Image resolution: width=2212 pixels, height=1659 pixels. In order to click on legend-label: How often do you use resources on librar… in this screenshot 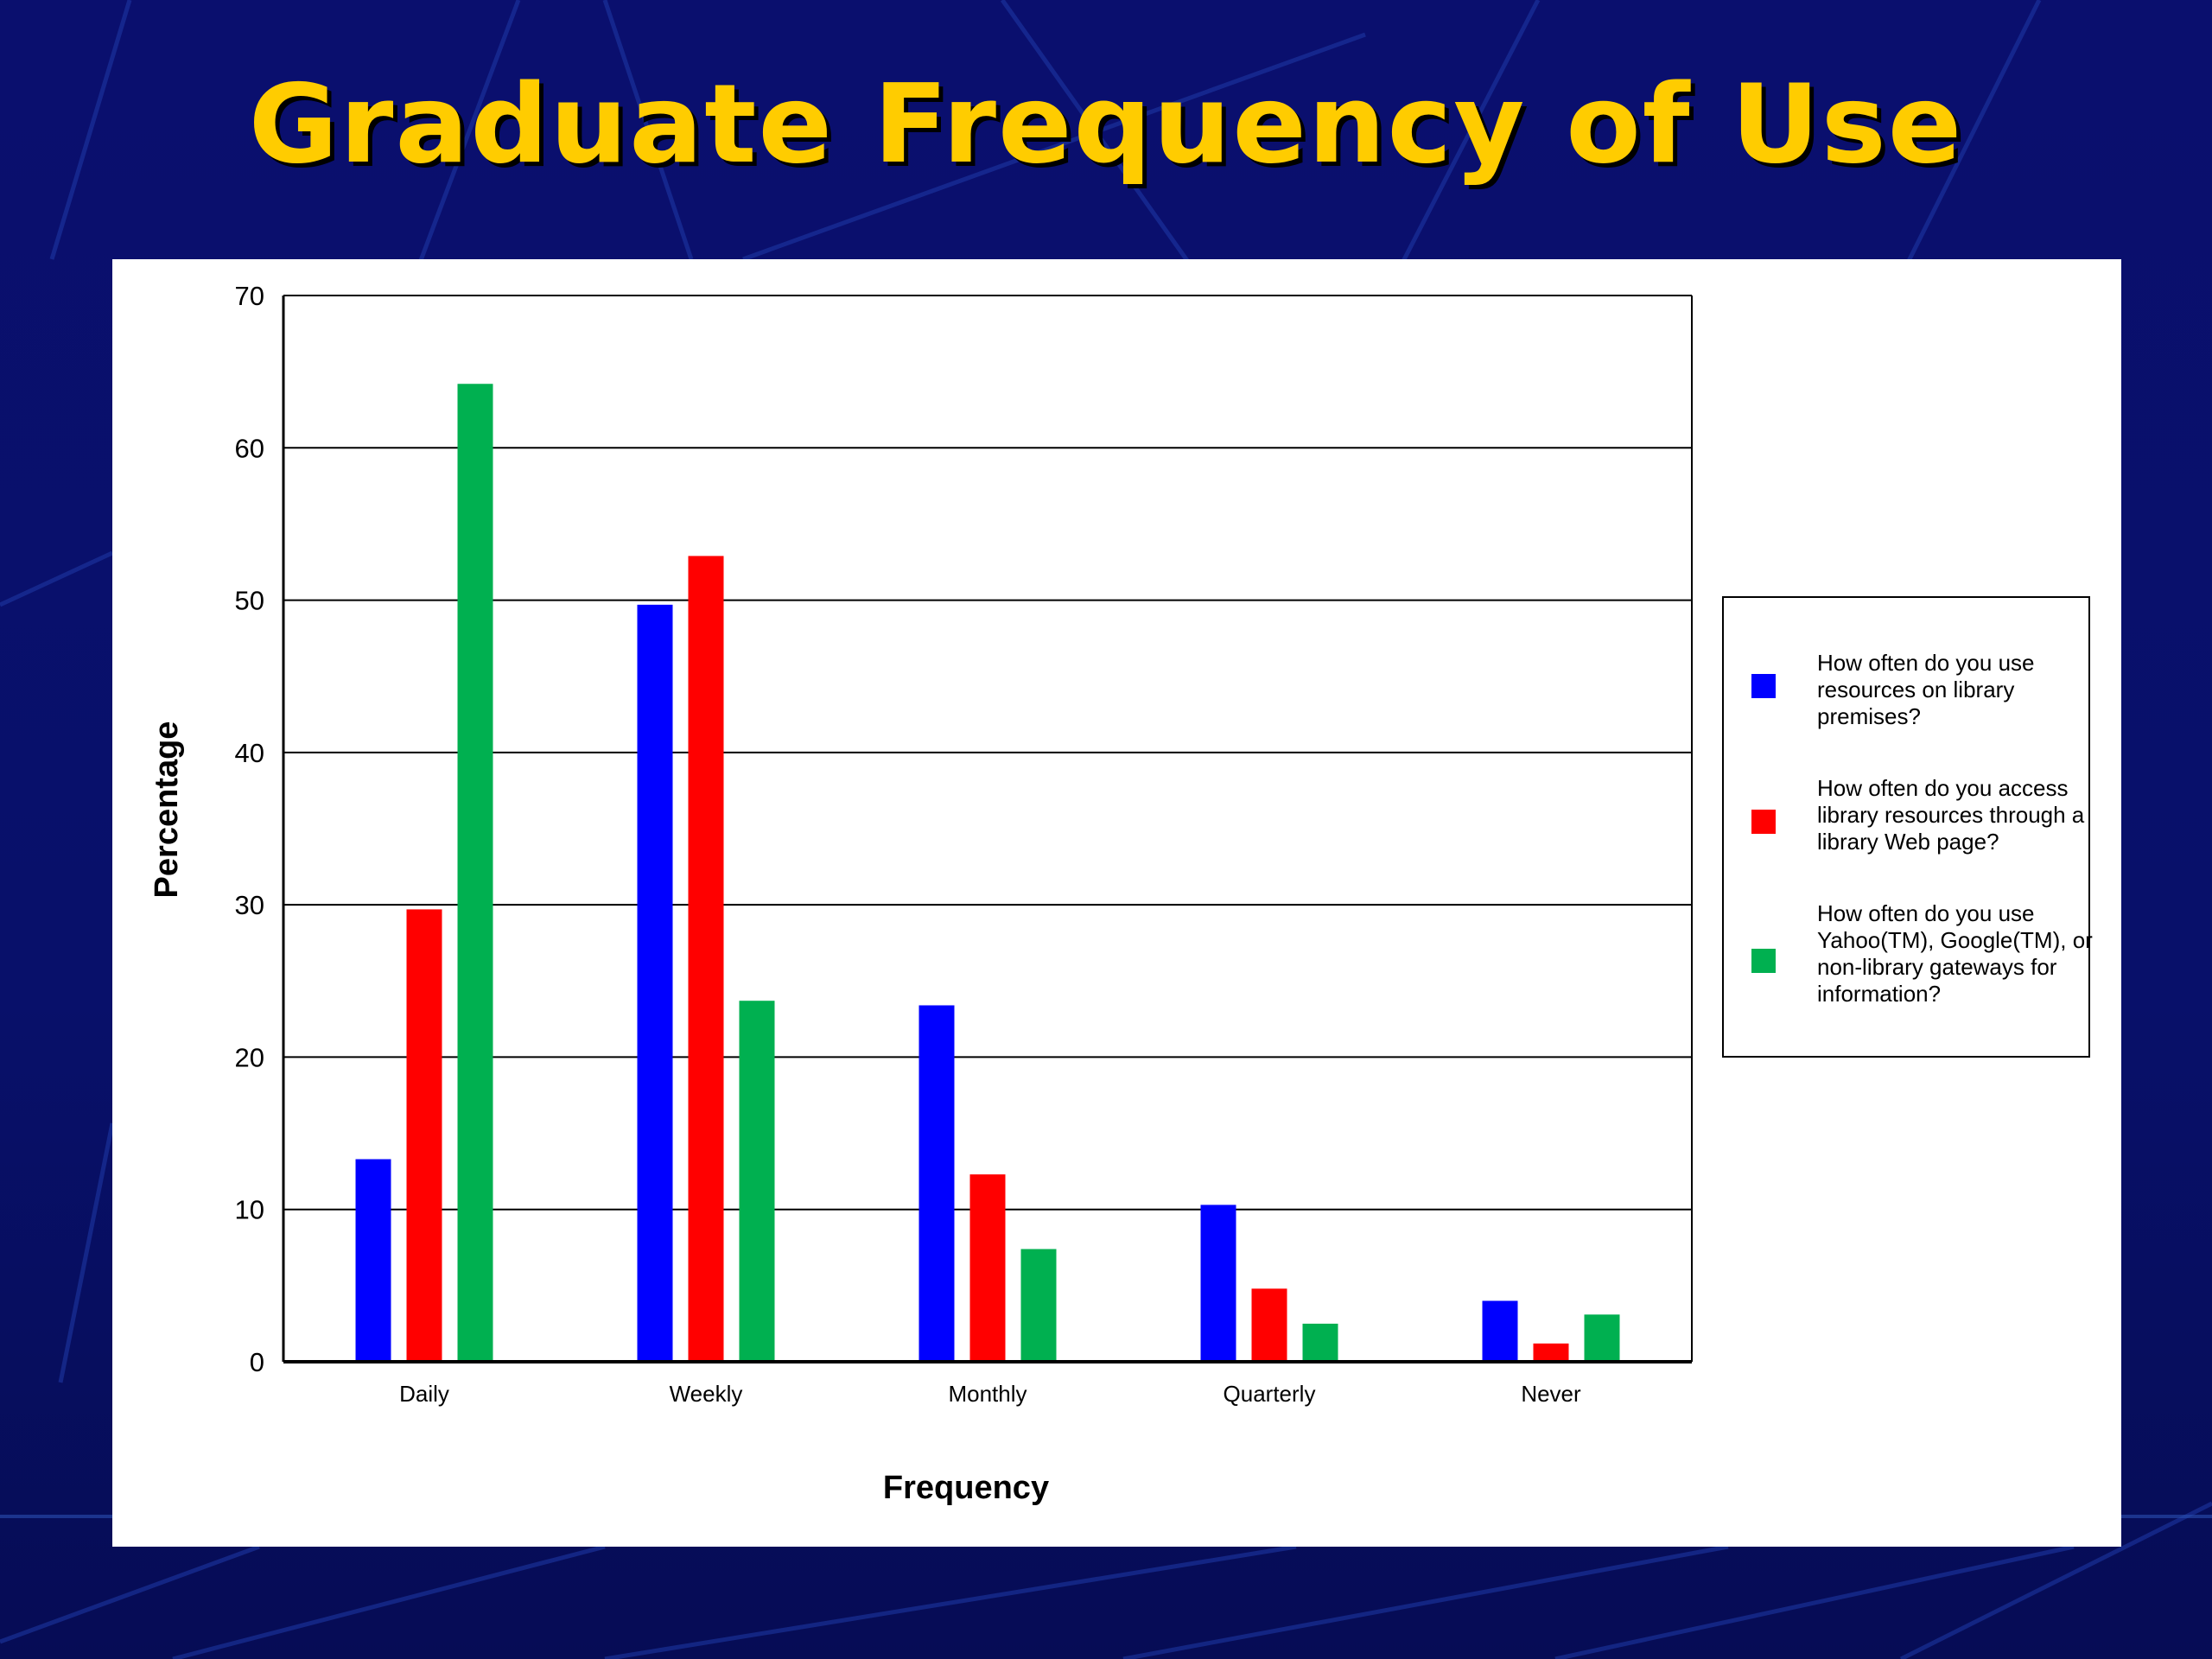, I will do `click(1926, 689)`.